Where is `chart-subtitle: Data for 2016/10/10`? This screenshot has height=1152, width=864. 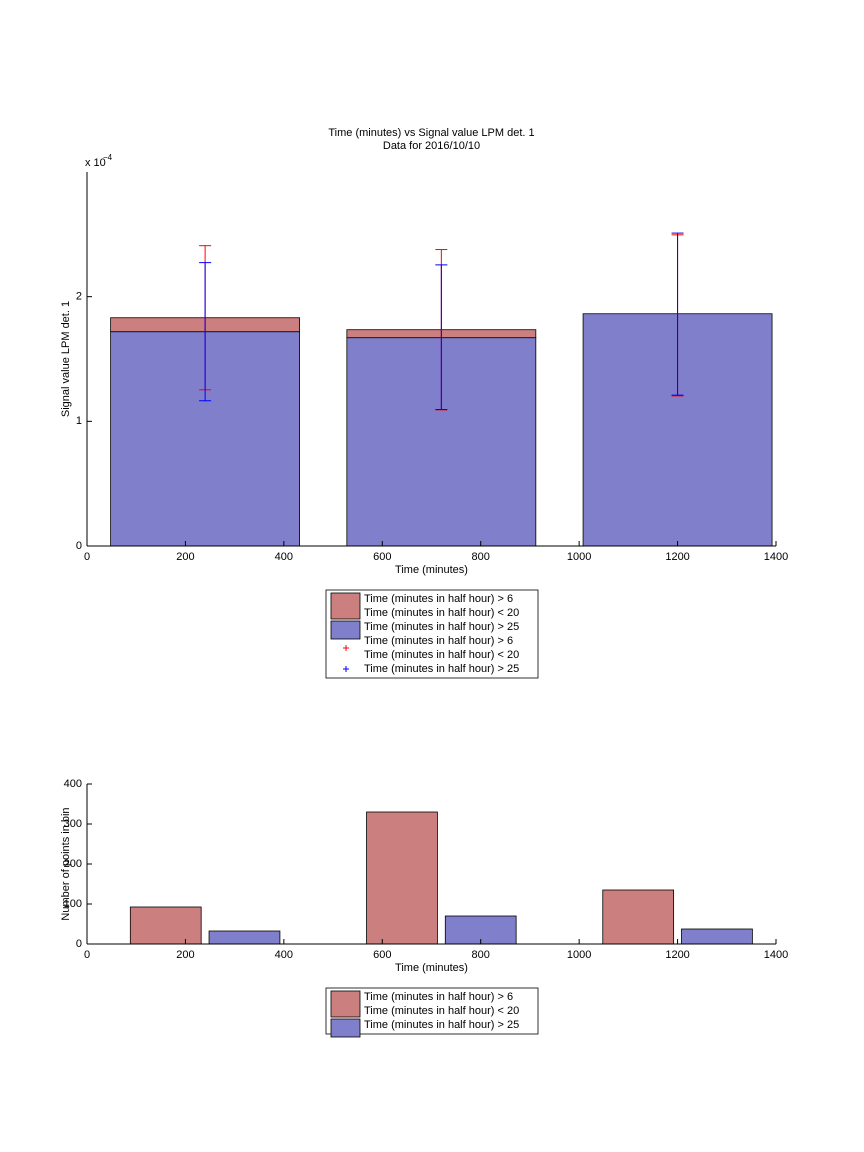 chart-subtitle: Data for 2016/10/10 is located at coordinates (431, 146).